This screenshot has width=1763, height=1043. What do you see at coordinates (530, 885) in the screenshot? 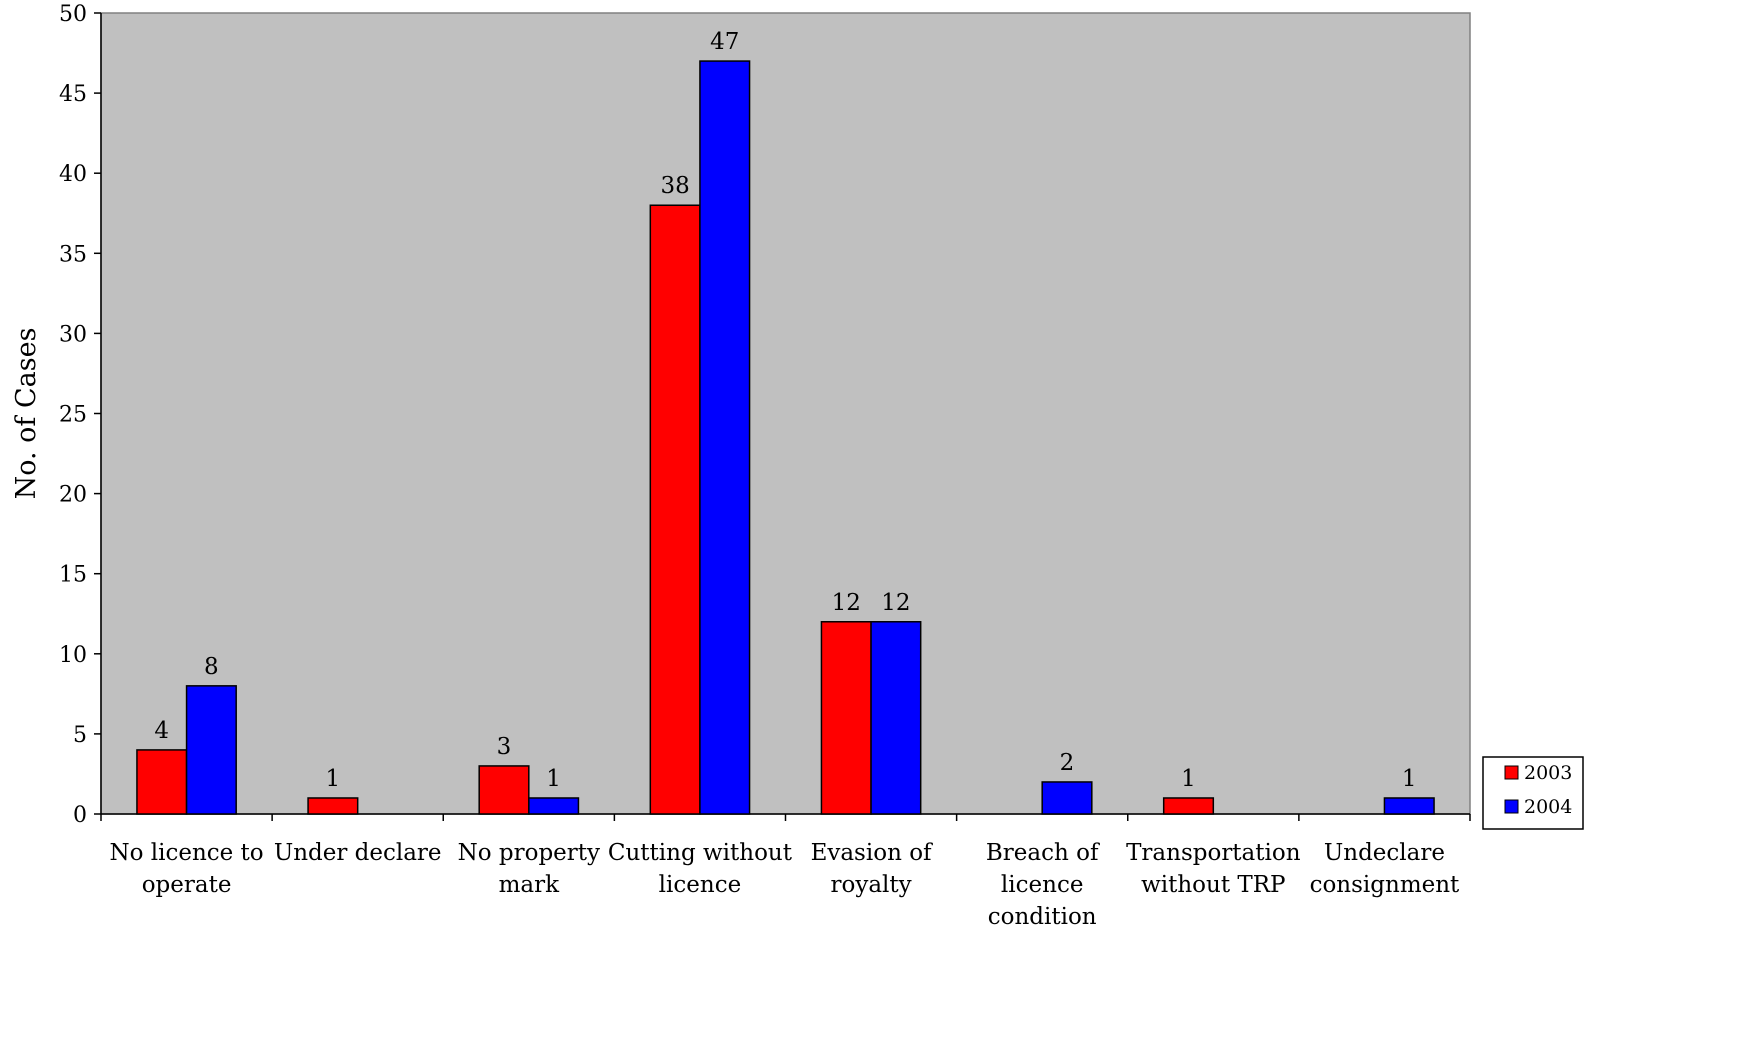
I see `x-category-label-line: mark` at bounding box center [530, 885].